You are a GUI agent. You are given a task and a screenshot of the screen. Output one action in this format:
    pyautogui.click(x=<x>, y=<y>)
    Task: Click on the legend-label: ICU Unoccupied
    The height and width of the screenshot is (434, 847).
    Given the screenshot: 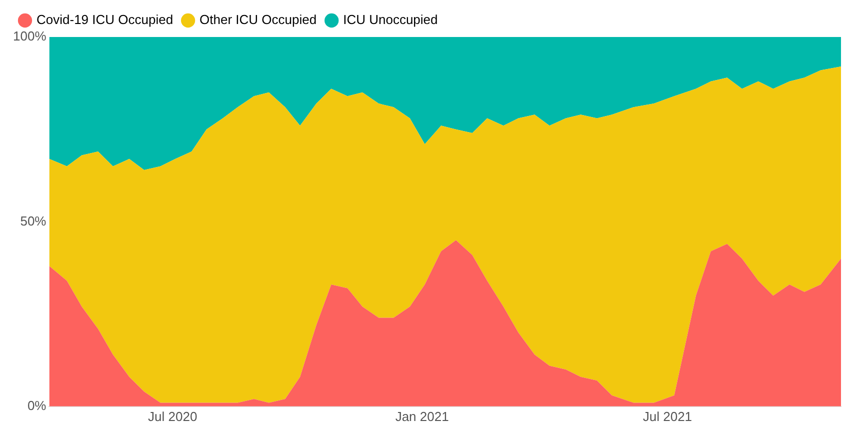 What is the action you would take?
    pyautogui.click(x=390, y=20)
    